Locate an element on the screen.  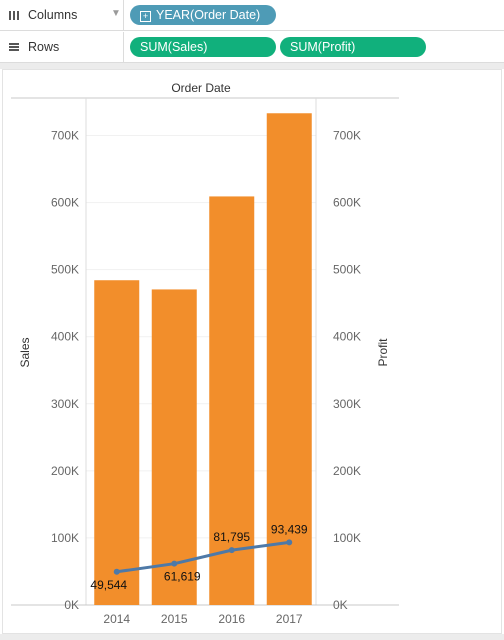
chevron-down-icon: ▼ is located at coordinates (116, 13).